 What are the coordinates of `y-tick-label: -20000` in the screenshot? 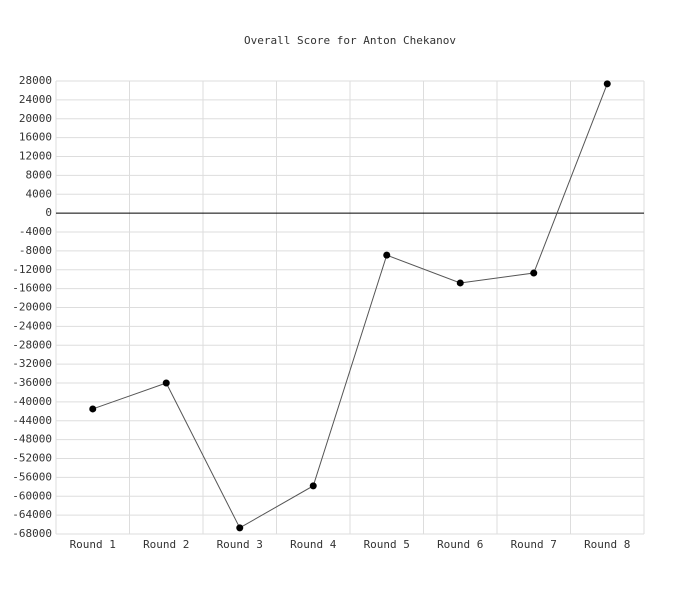 It's located at (32, 307).